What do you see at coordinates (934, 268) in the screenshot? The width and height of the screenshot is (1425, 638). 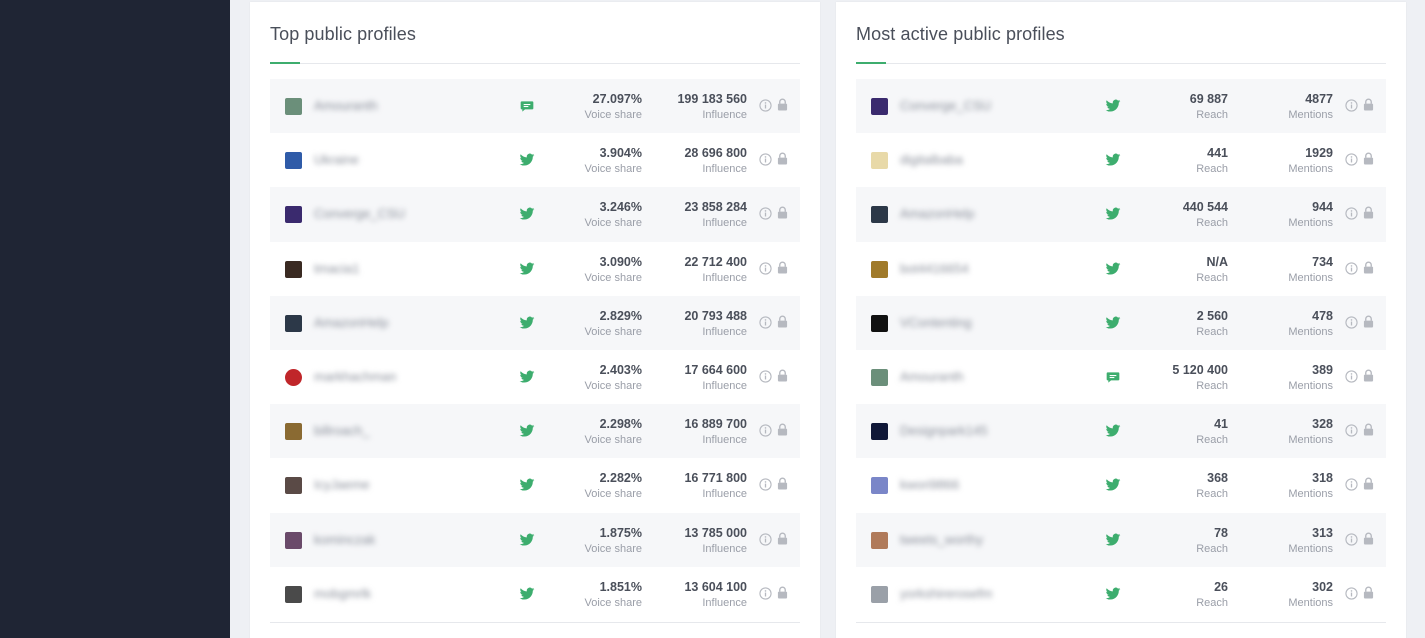 I see `profile-name: bot4416654` at bounding box center [934, 268].